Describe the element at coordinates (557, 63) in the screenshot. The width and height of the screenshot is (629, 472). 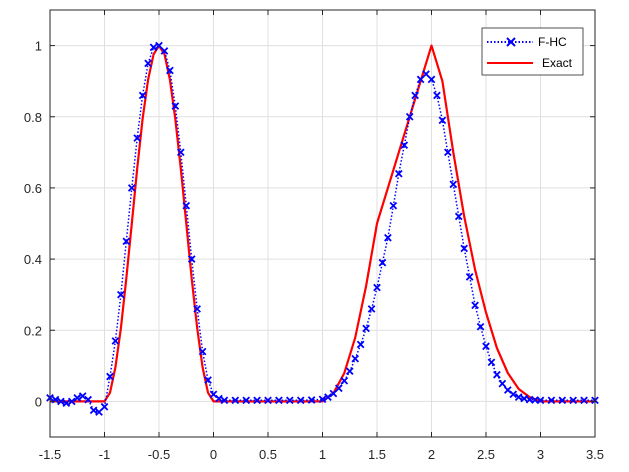
I see `legend-exact-label: Exact` at that location.